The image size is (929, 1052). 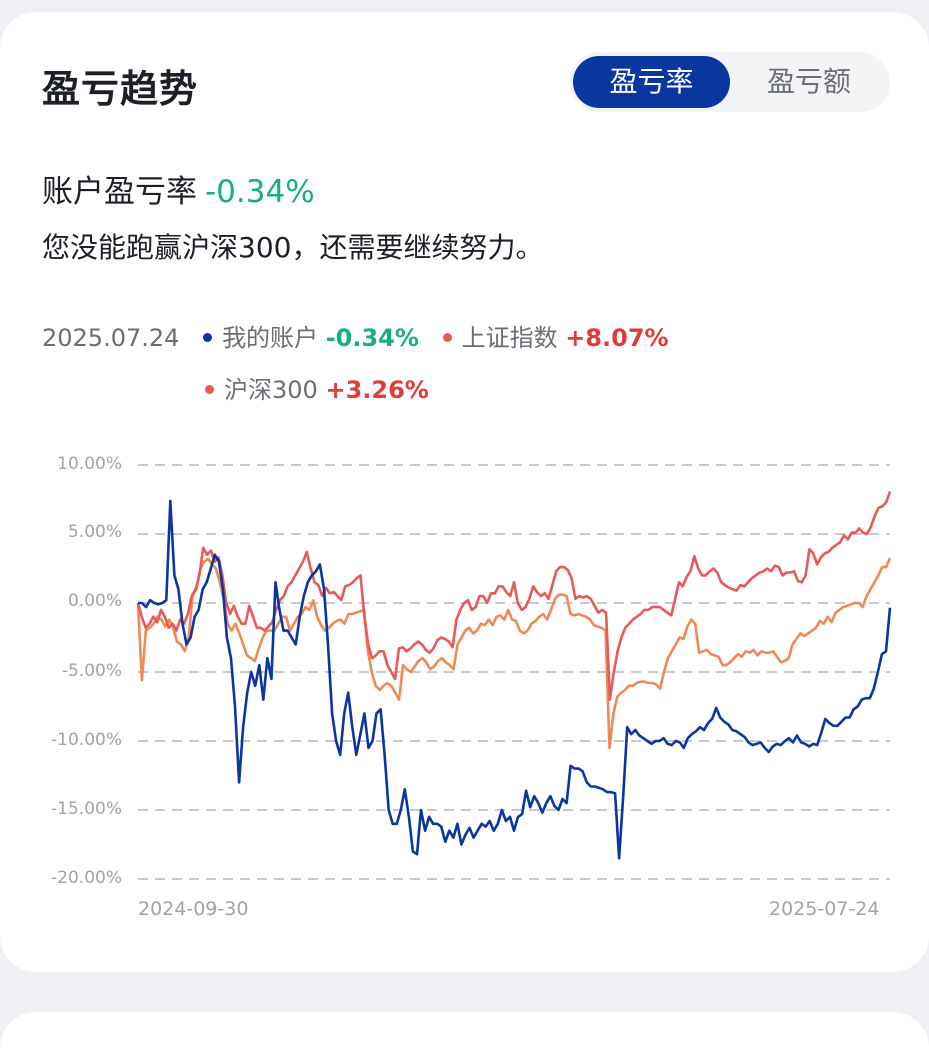 I want to click on account-rate: 账户盈亏率 -0.34%, so click(x=178, y=188).